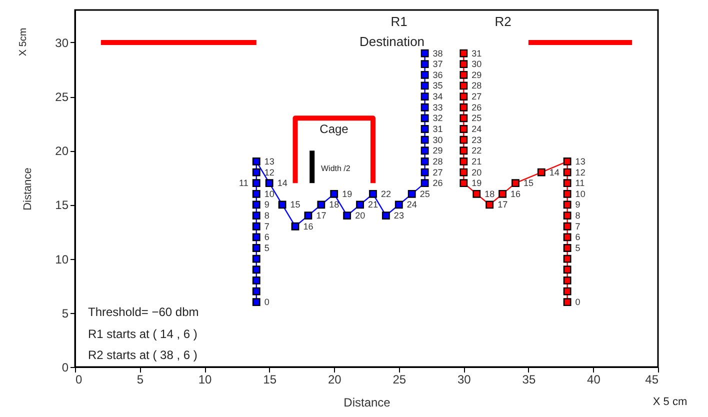  What do you see at coordinates (267, 302) in the screenshot?
I see `annotation: 0` at bounding box center [267, 302].